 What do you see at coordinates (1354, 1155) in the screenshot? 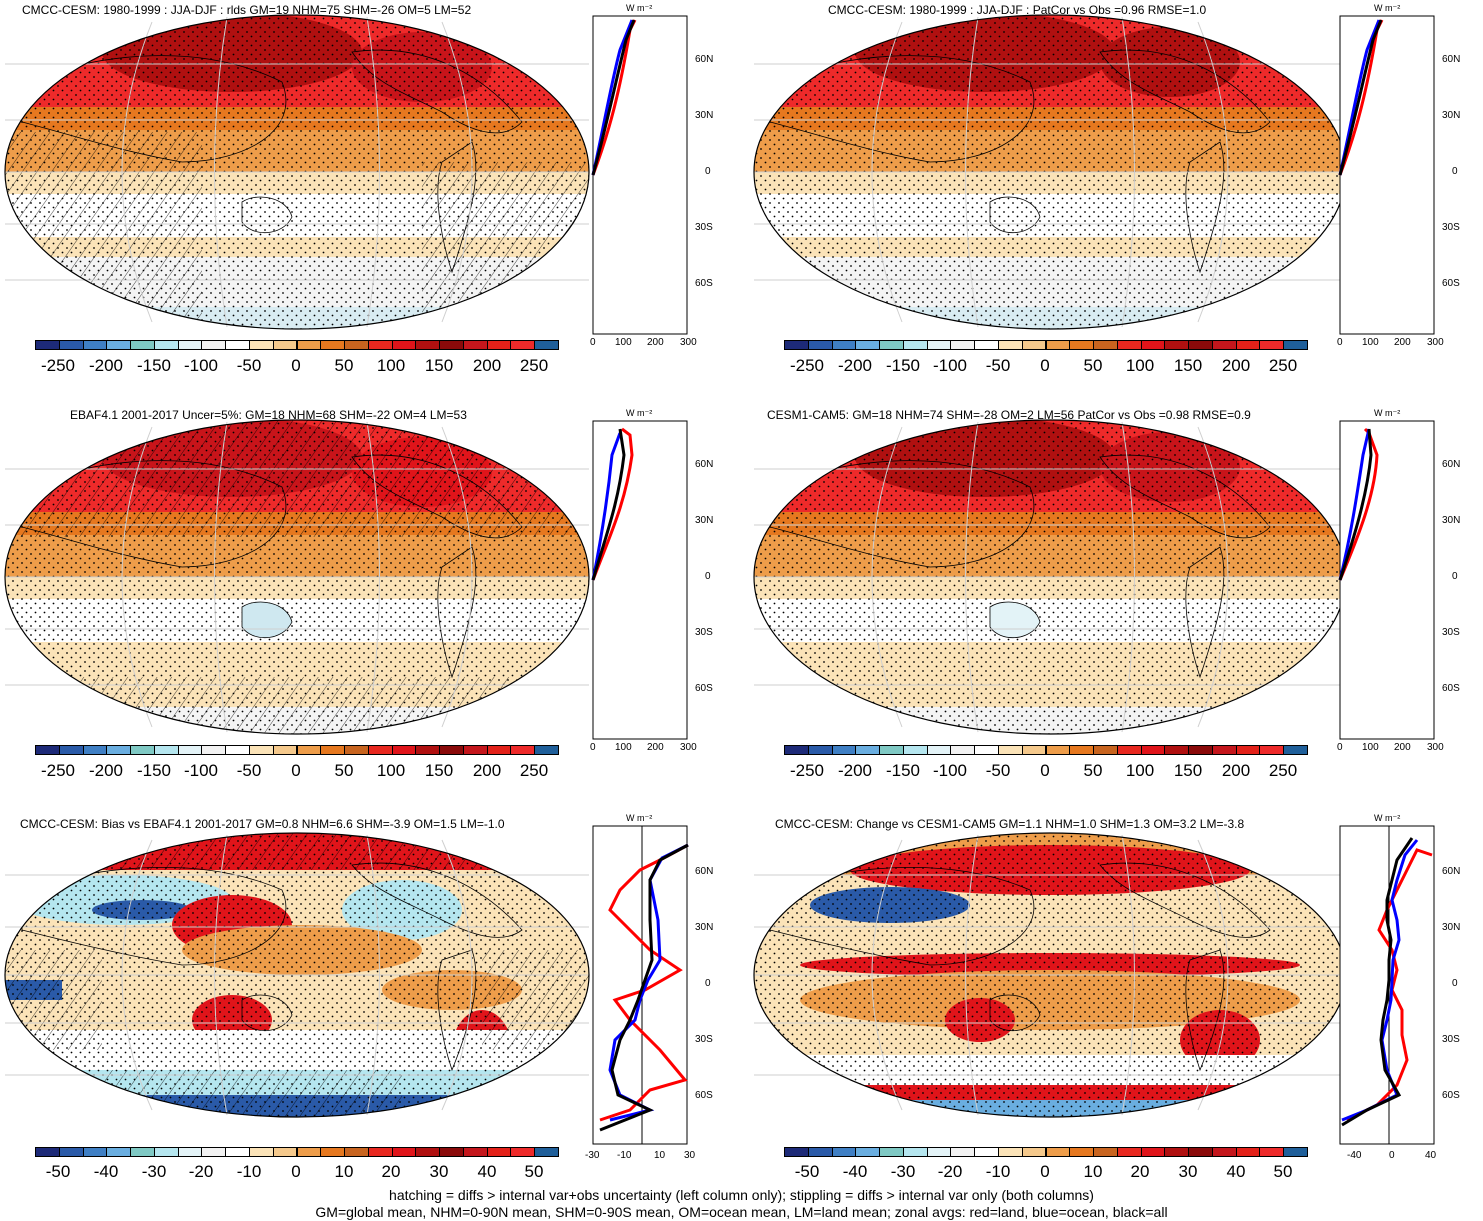
I see `x-tick: -40` at bounding box center [1354, 1155].